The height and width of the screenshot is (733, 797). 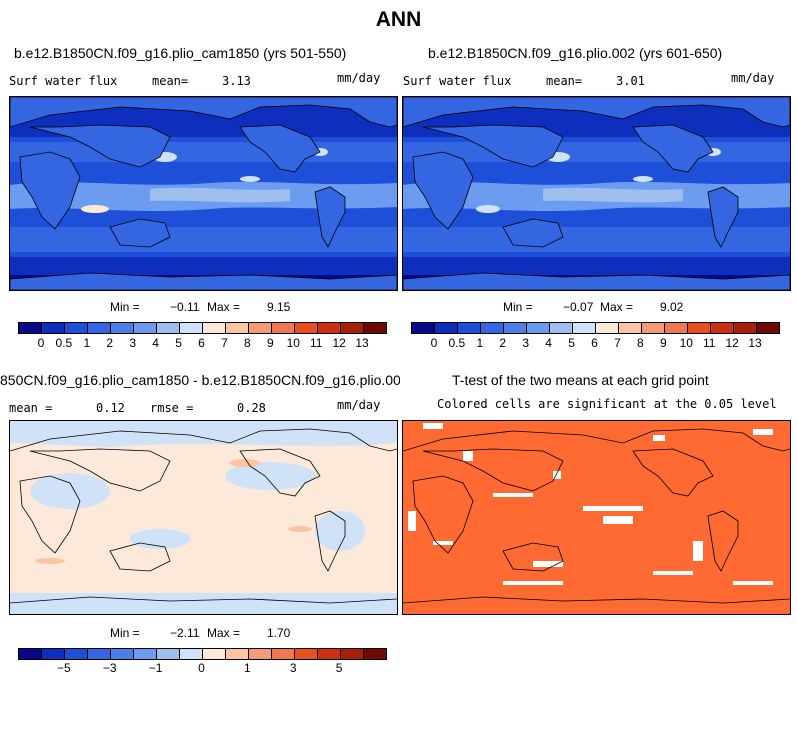 I want to click on panel1-colorbar-tick-label: 8, so click(x=247, y=343).